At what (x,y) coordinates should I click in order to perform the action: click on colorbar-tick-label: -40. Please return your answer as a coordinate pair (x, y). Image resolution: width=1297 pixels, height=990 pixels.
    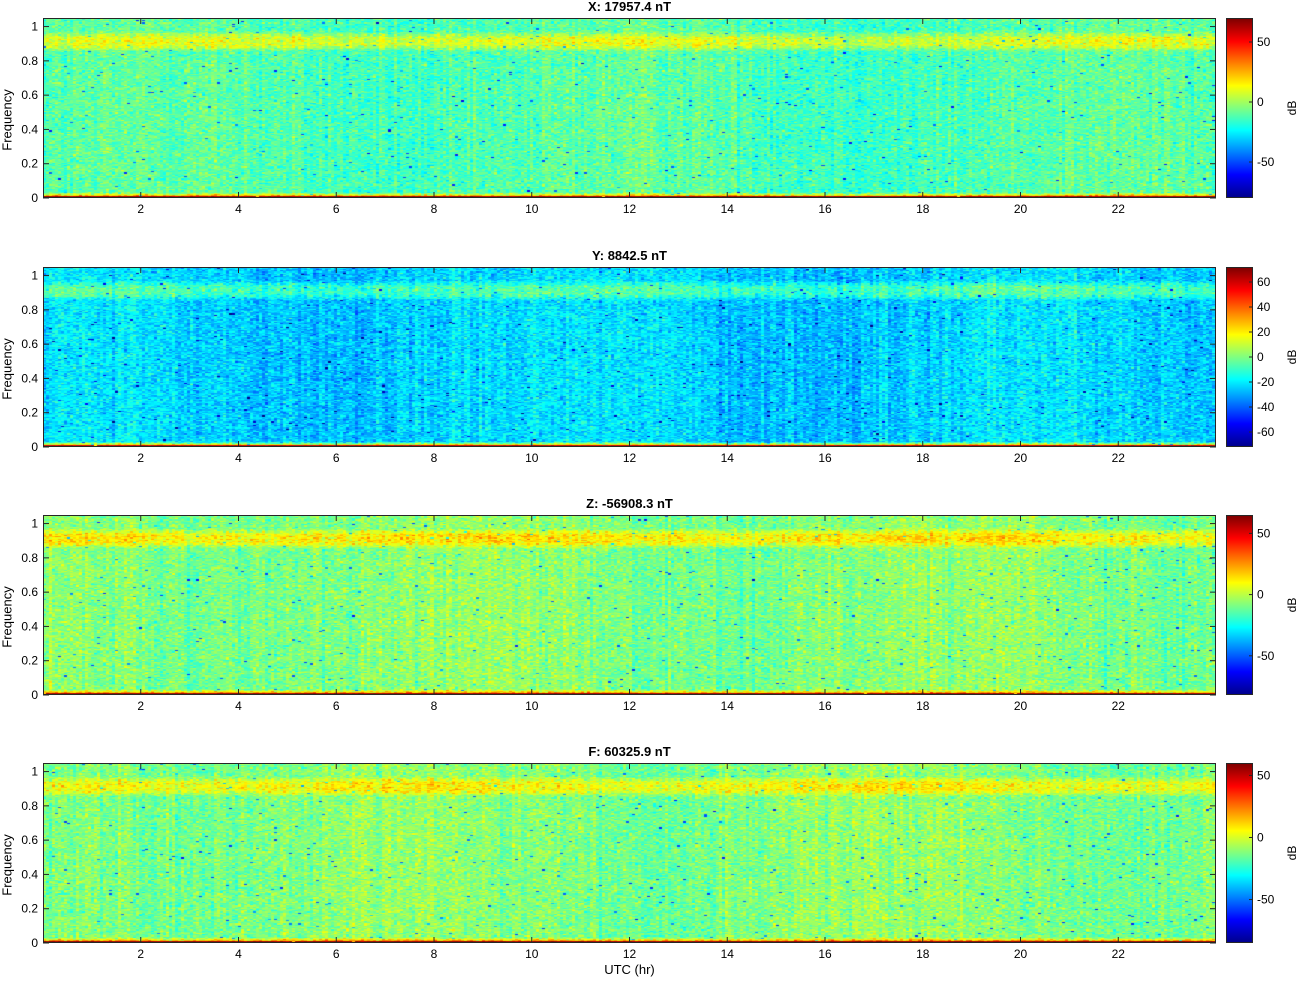
    Looking at the image, I should click on (1266, 407).